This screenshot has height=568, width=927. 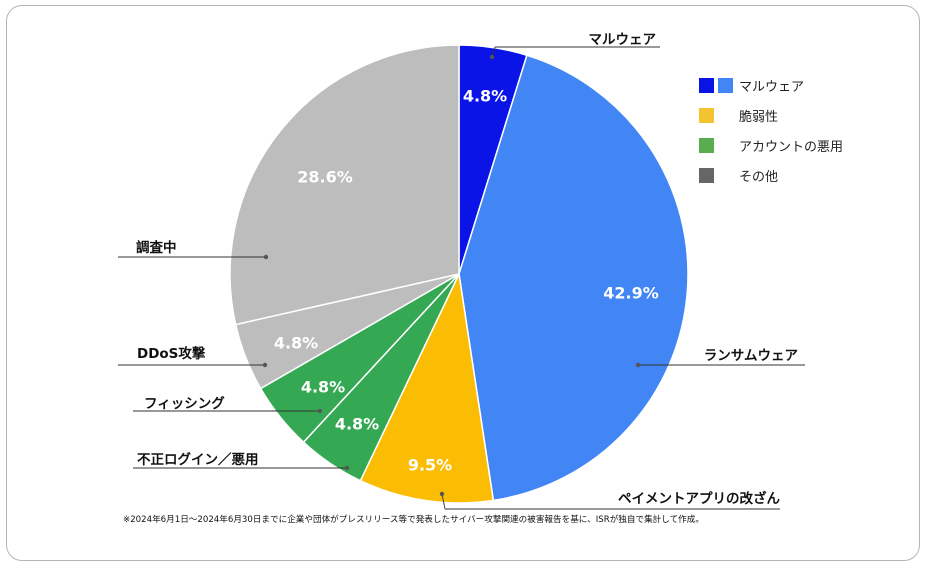 I want to click on slice-value-label-0: 4.8%, so click(x=485, y=96).